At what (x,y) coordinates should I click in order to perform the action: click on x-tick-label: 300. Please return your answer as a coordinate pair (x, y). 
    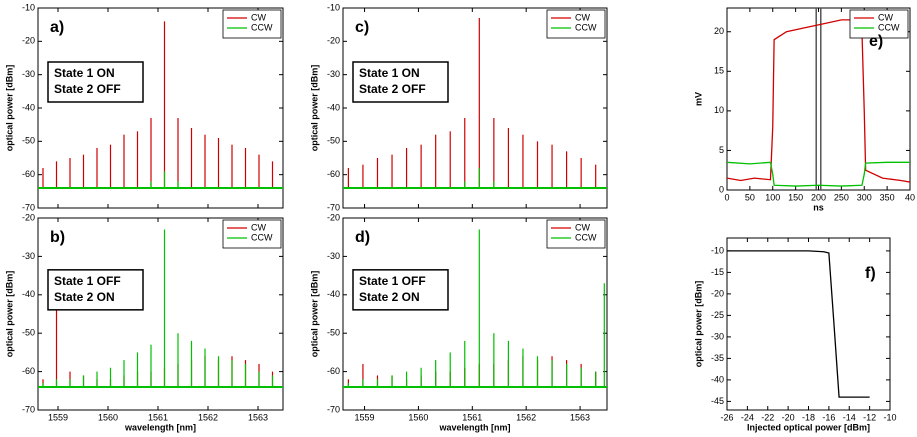
    Looking at the image, I should click on (864, 197).